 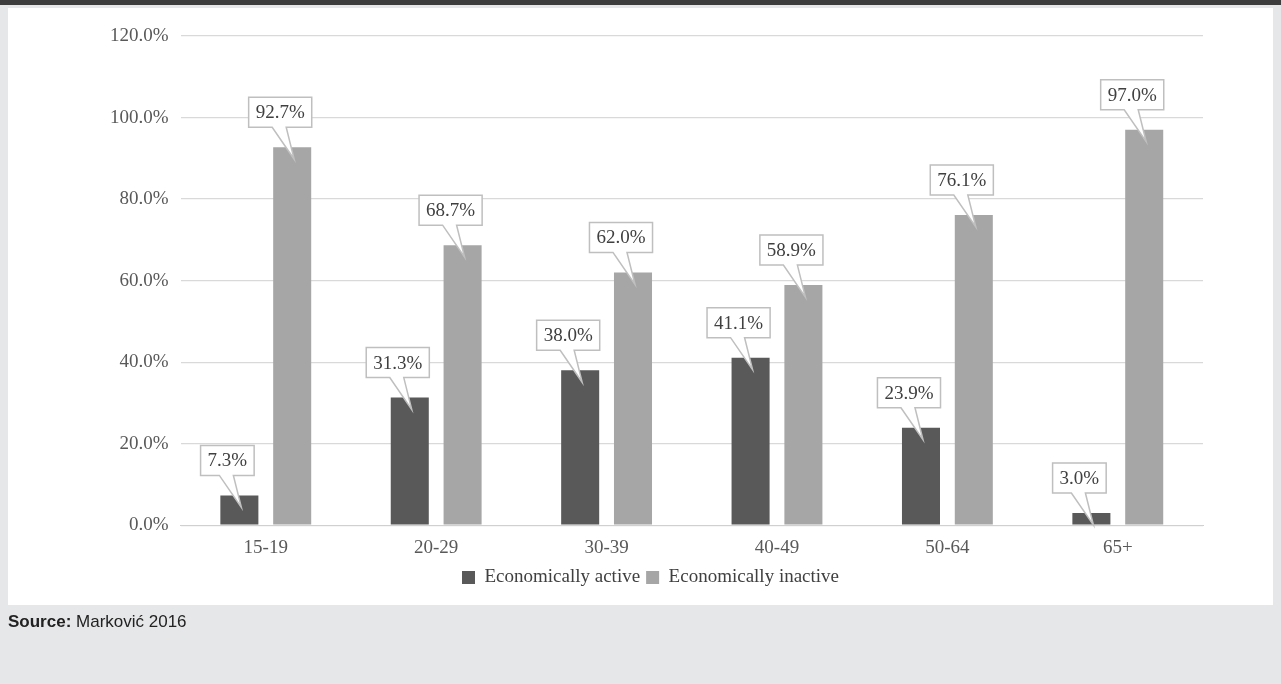 What do you see at coordinates (909, 392) in the screenshot?
I see `data-label: 23.9%` at bounding box center [909, 392].